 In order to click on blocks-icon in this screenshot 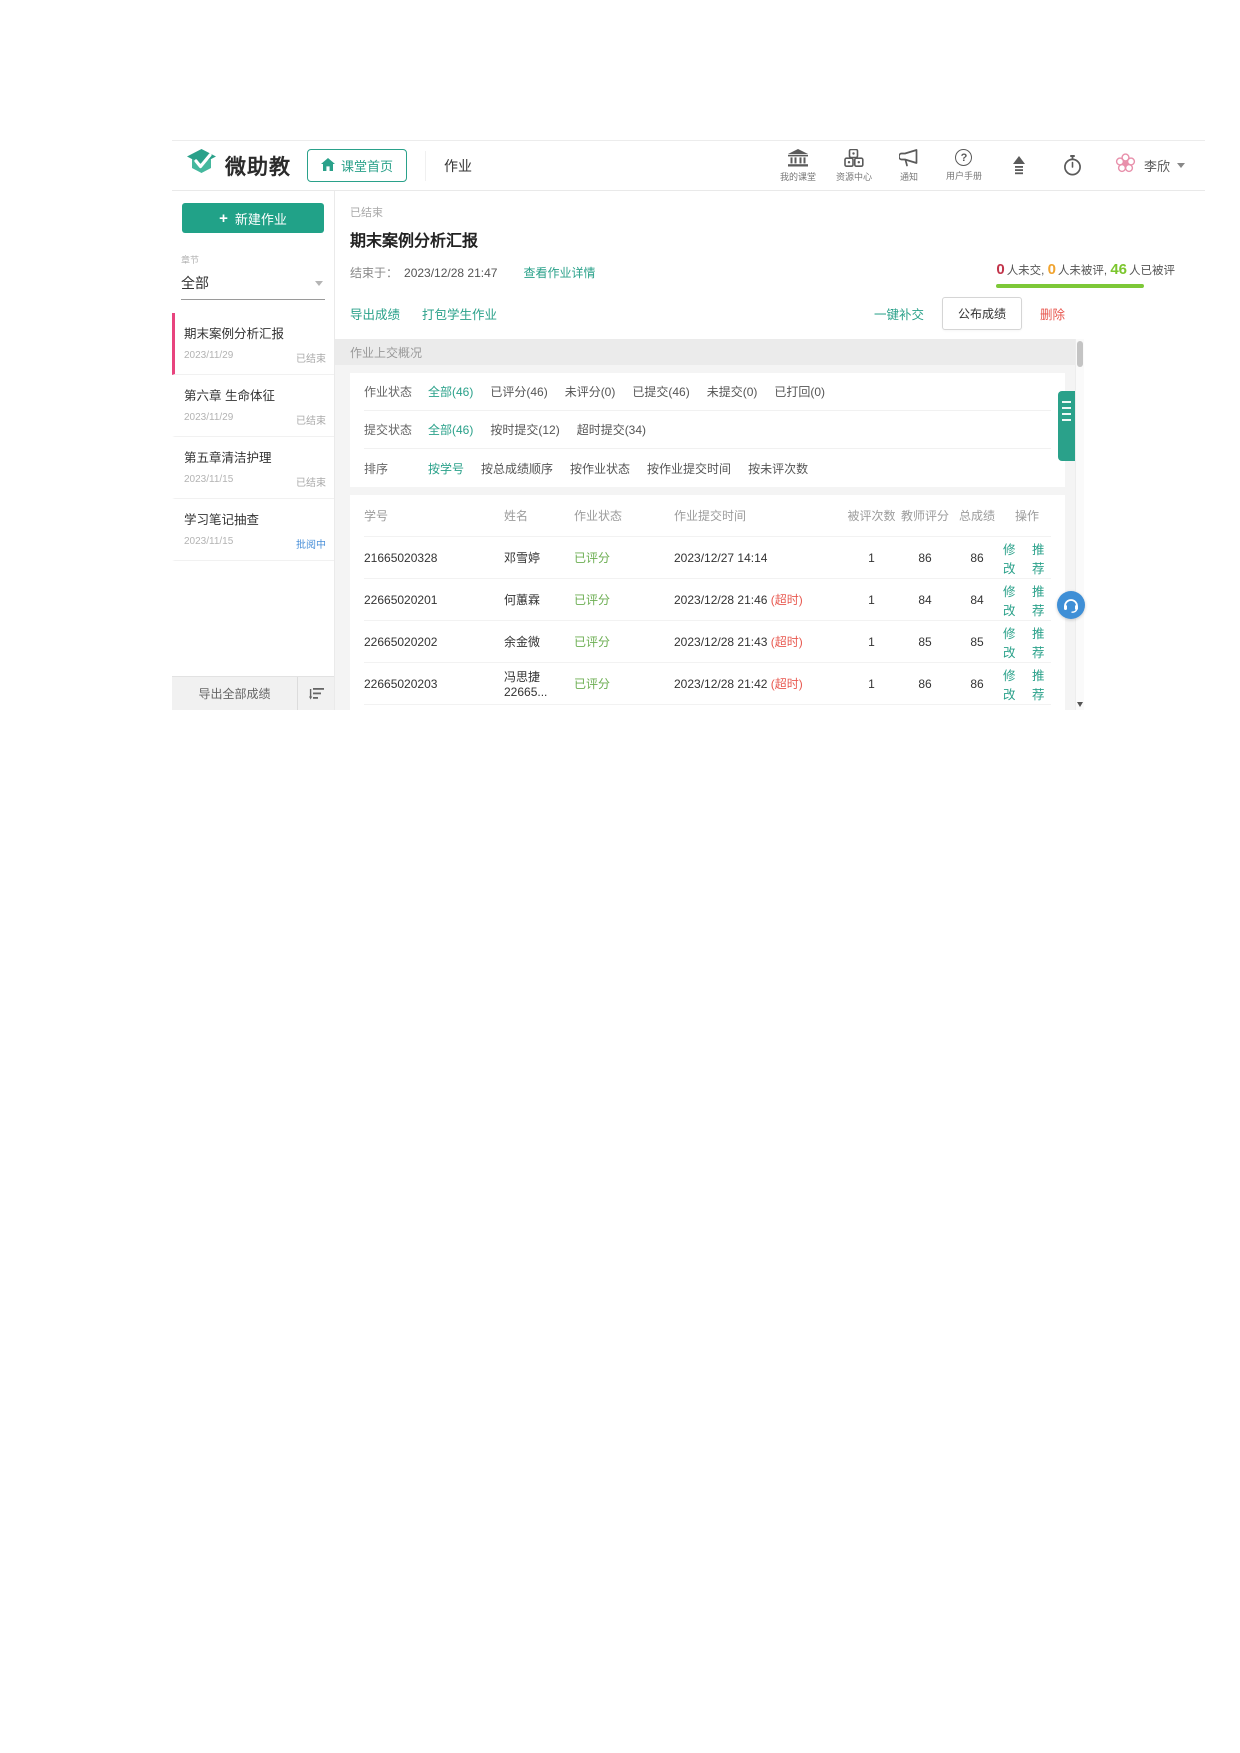, I will do `click(854, 157)`.